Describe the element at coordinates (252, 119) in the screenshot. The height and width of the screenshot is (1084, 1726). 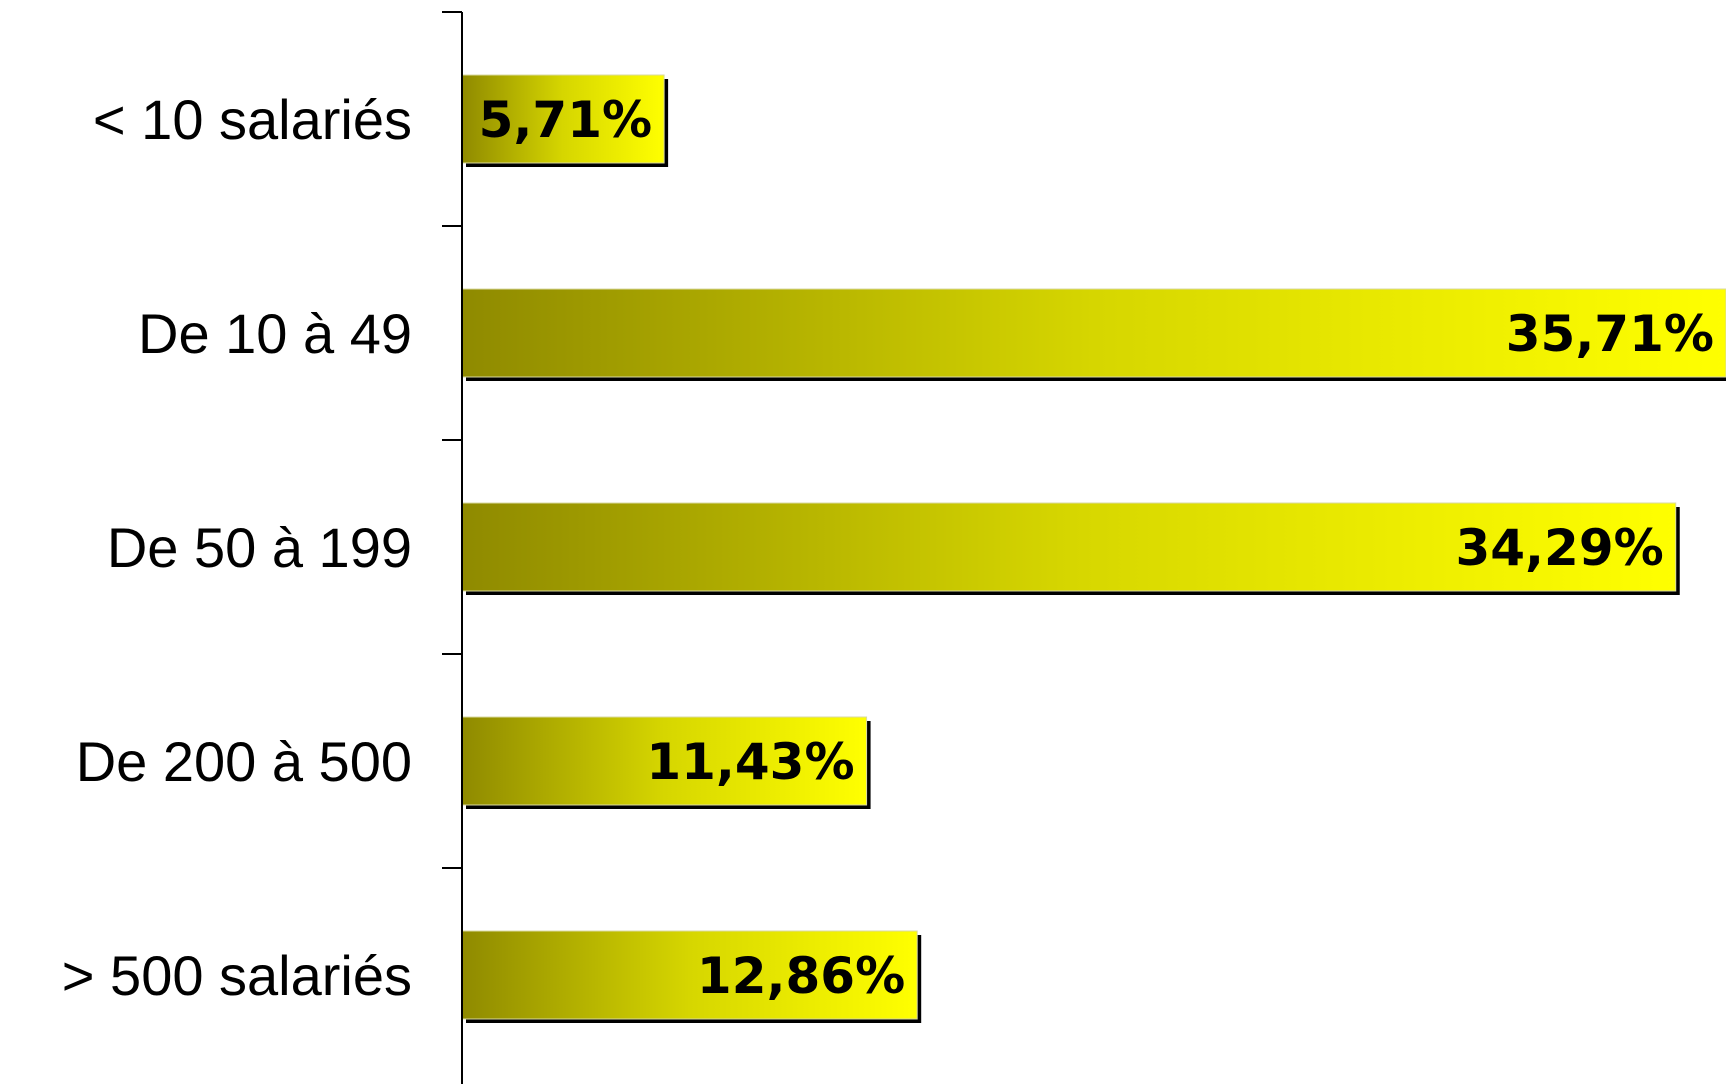
I see `category-tick-label: < 10 salariés` at that location.